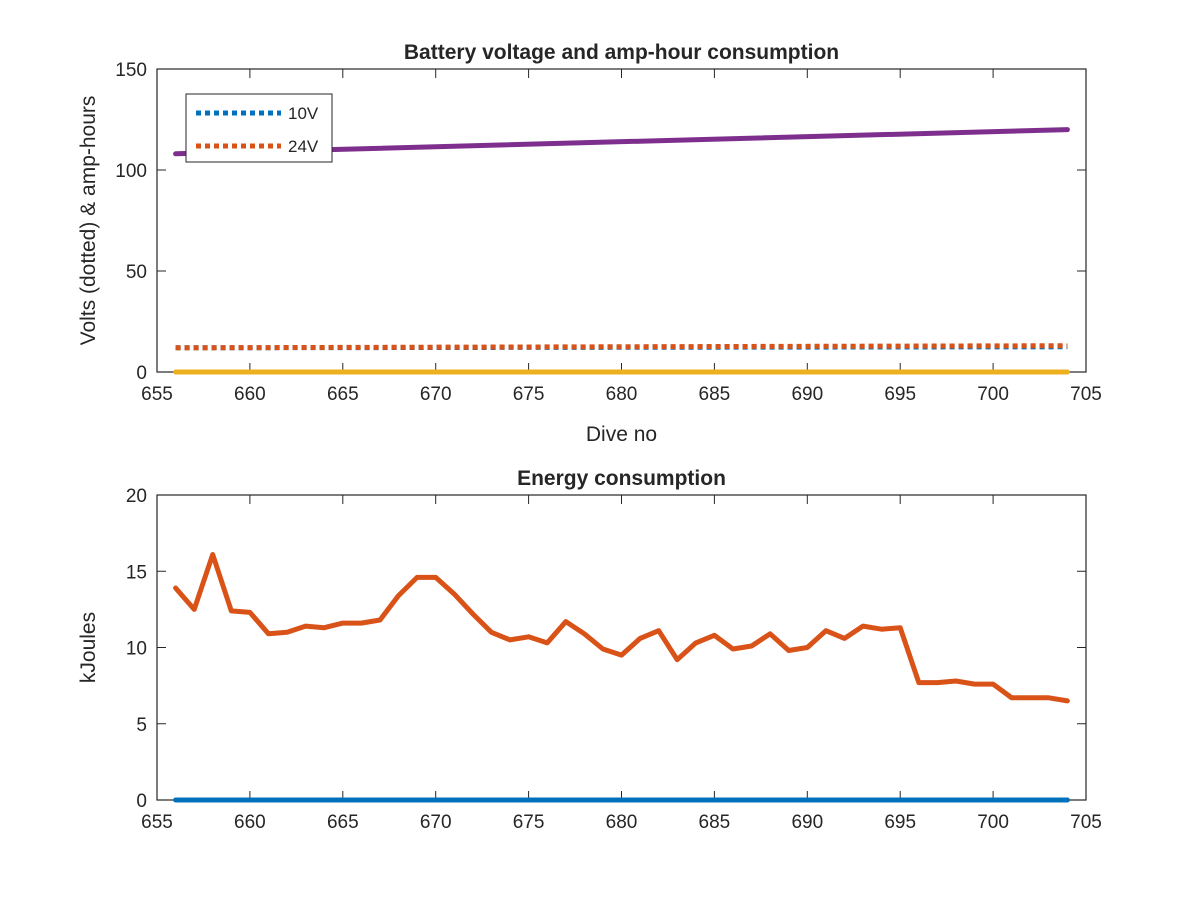  What do you see at coordinates (621, 628) in the screenshot?
I see `series-1-line` at bounding box center [621, 628].